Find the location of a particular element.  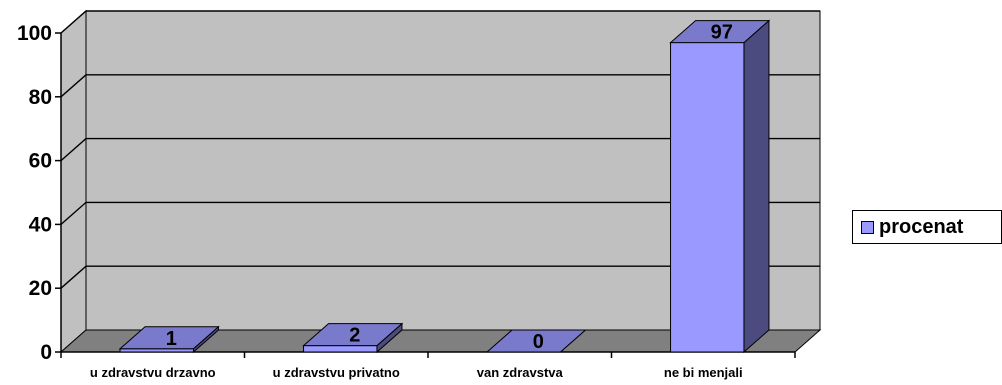

data-label: 2 is located at coordinates (354, 336).